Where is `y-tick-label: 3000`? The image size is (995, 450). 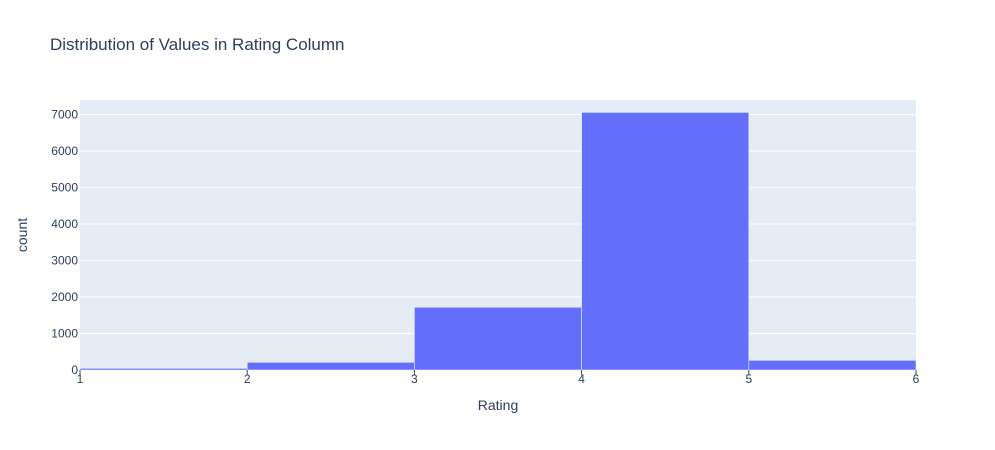 y-tick-label: 3000 is located at coordinates (64, 261).